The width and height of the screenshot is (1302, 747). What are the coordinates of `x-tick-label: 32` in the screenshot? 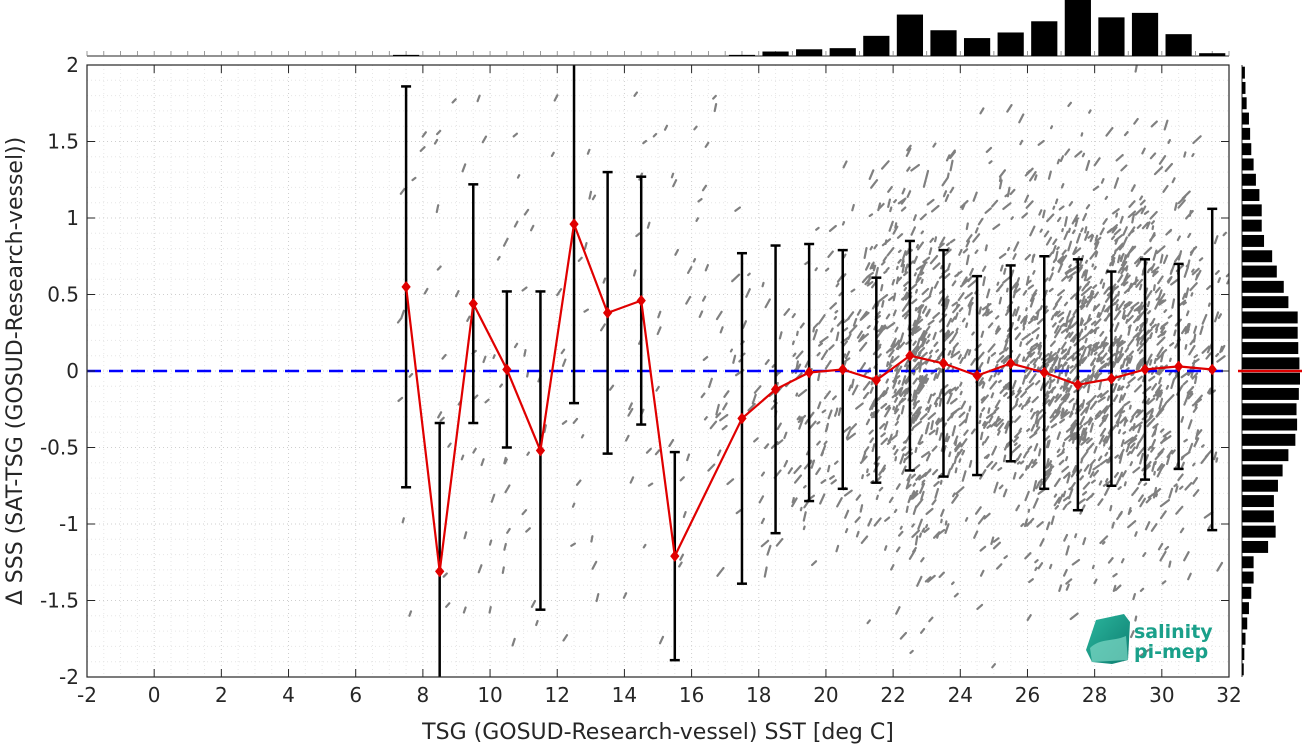 It's located at (1228, 695).